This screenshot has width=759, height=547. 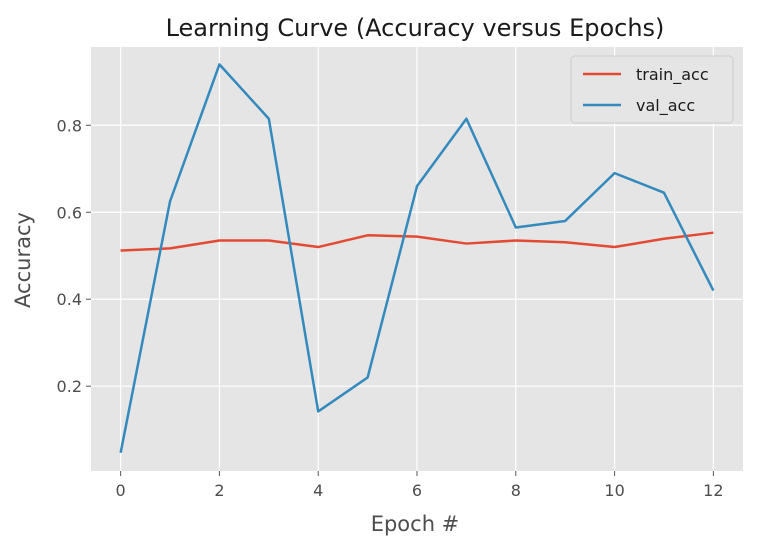 What do you see at coordinates (516, 490) in the screenshot?
I see `x-tick-label: 8` at bounding box center [516, 490].